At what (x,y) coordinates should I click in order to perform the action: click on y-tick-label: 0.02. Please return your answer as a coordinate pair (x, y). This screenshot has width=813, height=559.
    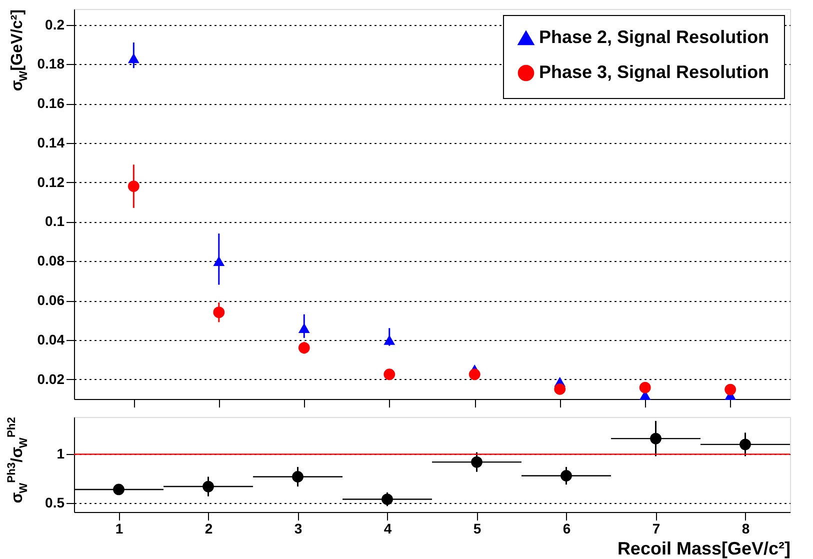
    Looking at the image, I should click on (51, 378).